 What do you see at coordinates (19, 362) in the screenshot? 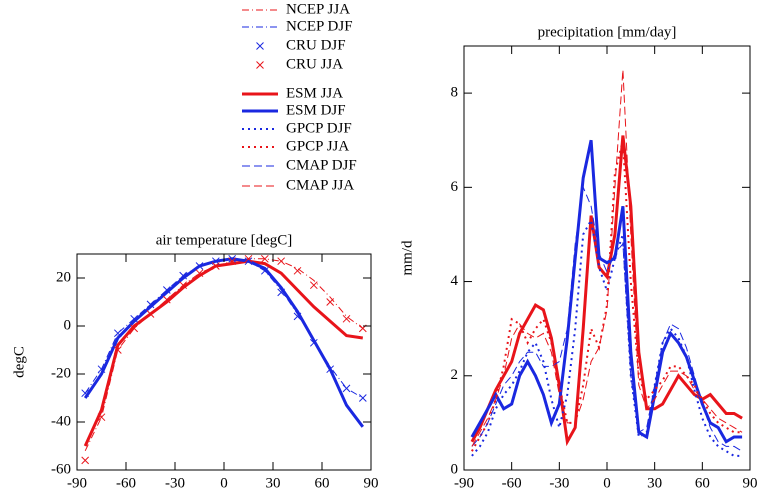
I see `y-axis-label: degC` at bounding box center [19, 362].